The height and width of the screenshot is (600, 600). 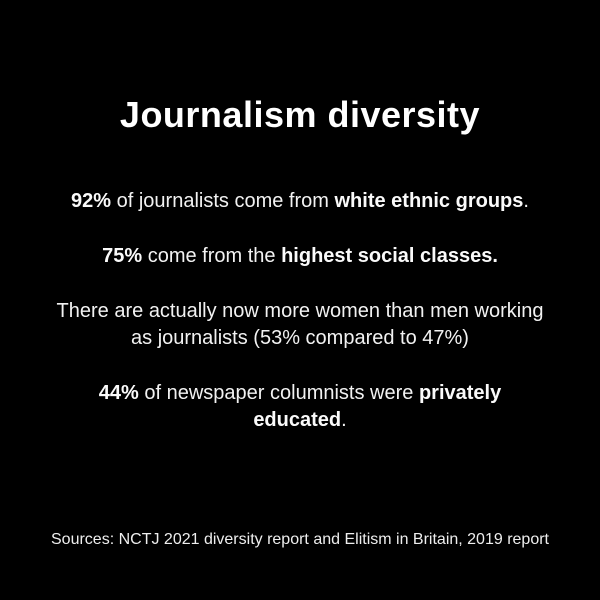 I want to click on fact-text: come from the, so click(x=212, y=256).